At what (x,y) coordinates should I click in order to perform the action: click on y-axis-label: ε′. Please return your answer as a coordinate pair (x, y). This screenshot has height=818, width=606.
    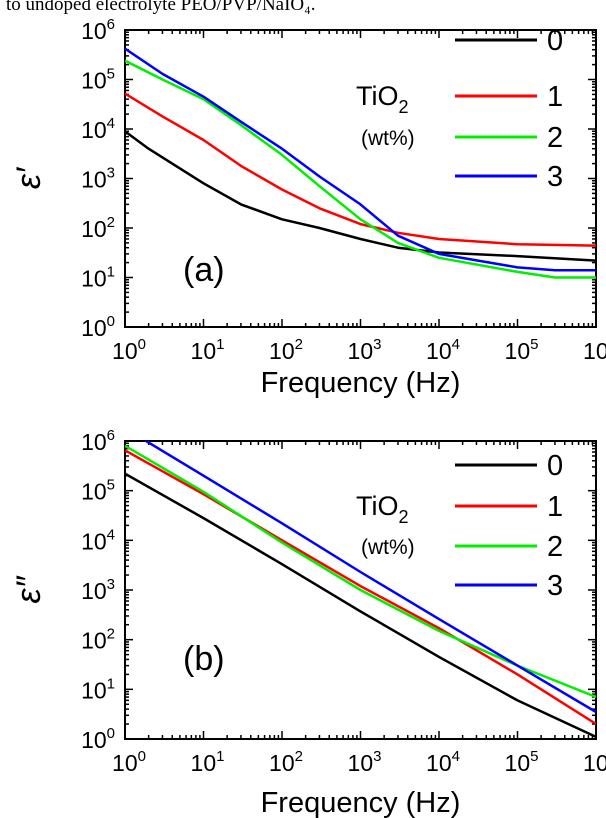
    Looking at the image, I should click on (29, 177).